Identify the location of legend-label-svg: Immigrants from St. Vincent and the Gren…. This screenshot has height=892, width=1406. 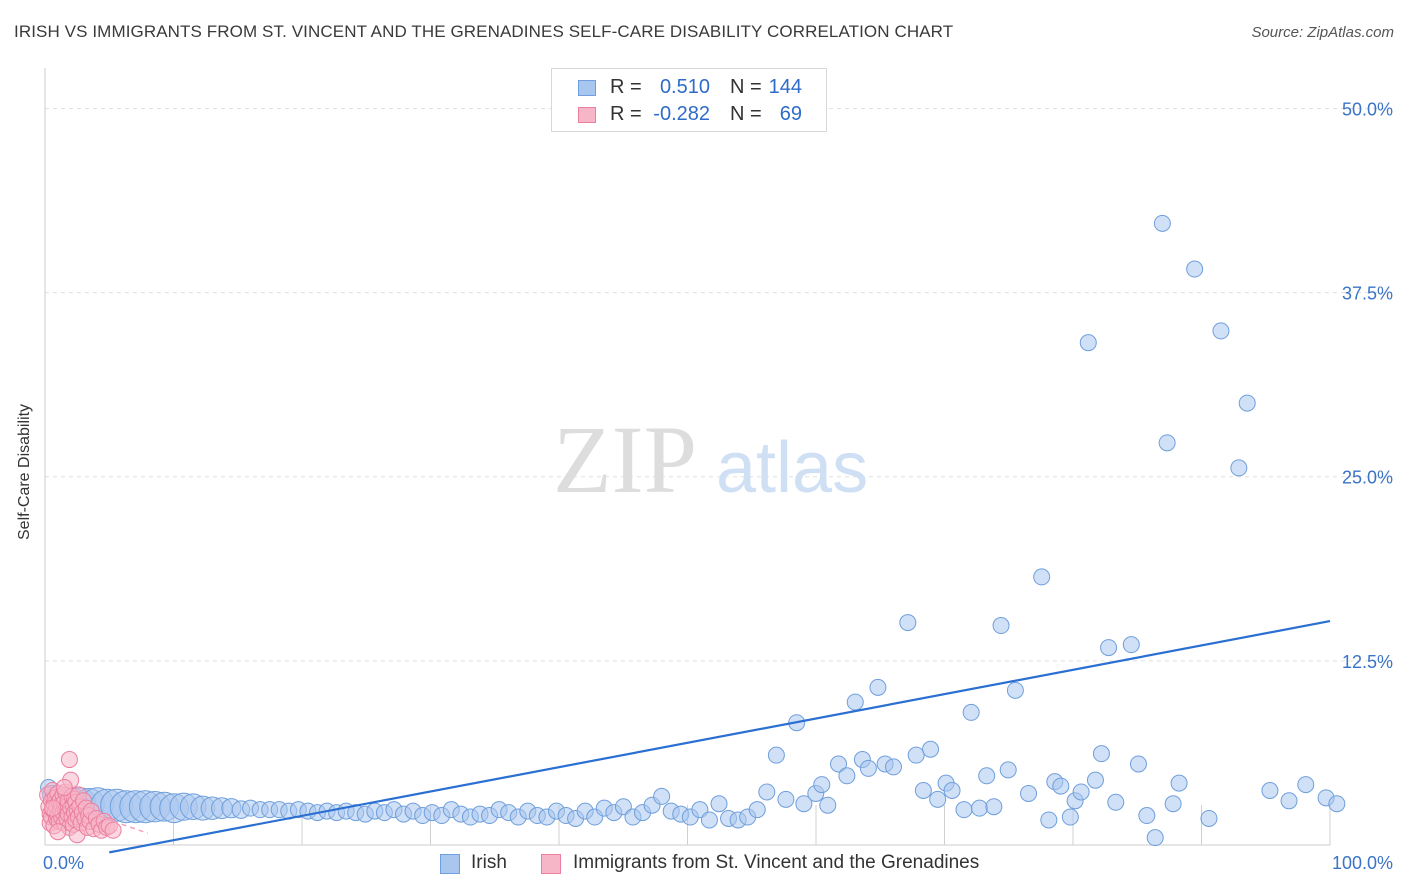
(776, 862).